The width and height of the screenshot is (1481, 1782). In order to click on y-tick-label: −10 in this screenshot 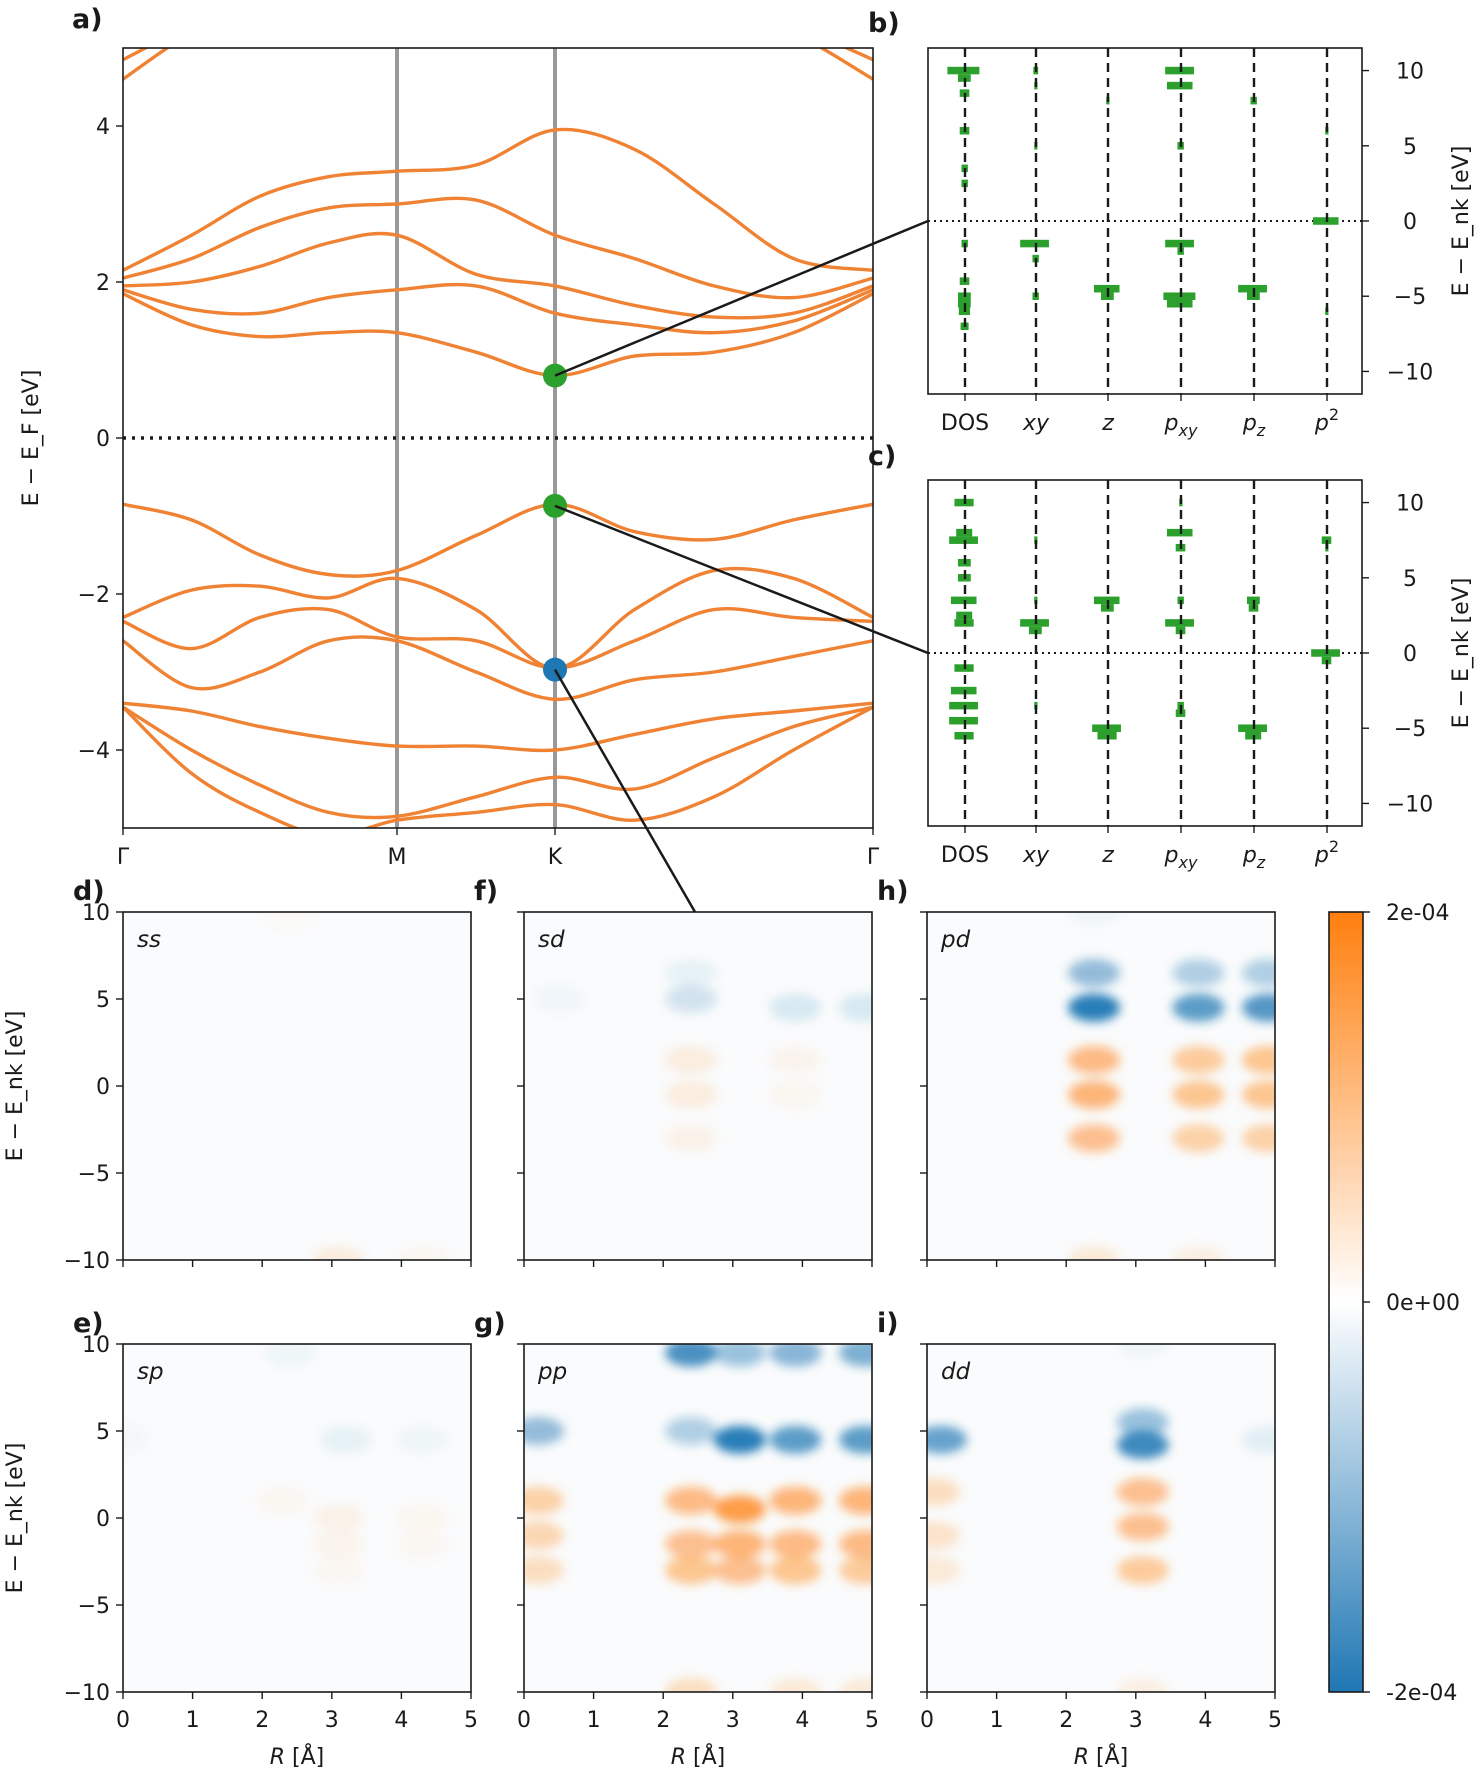, I will do `click(87, 1693)`.